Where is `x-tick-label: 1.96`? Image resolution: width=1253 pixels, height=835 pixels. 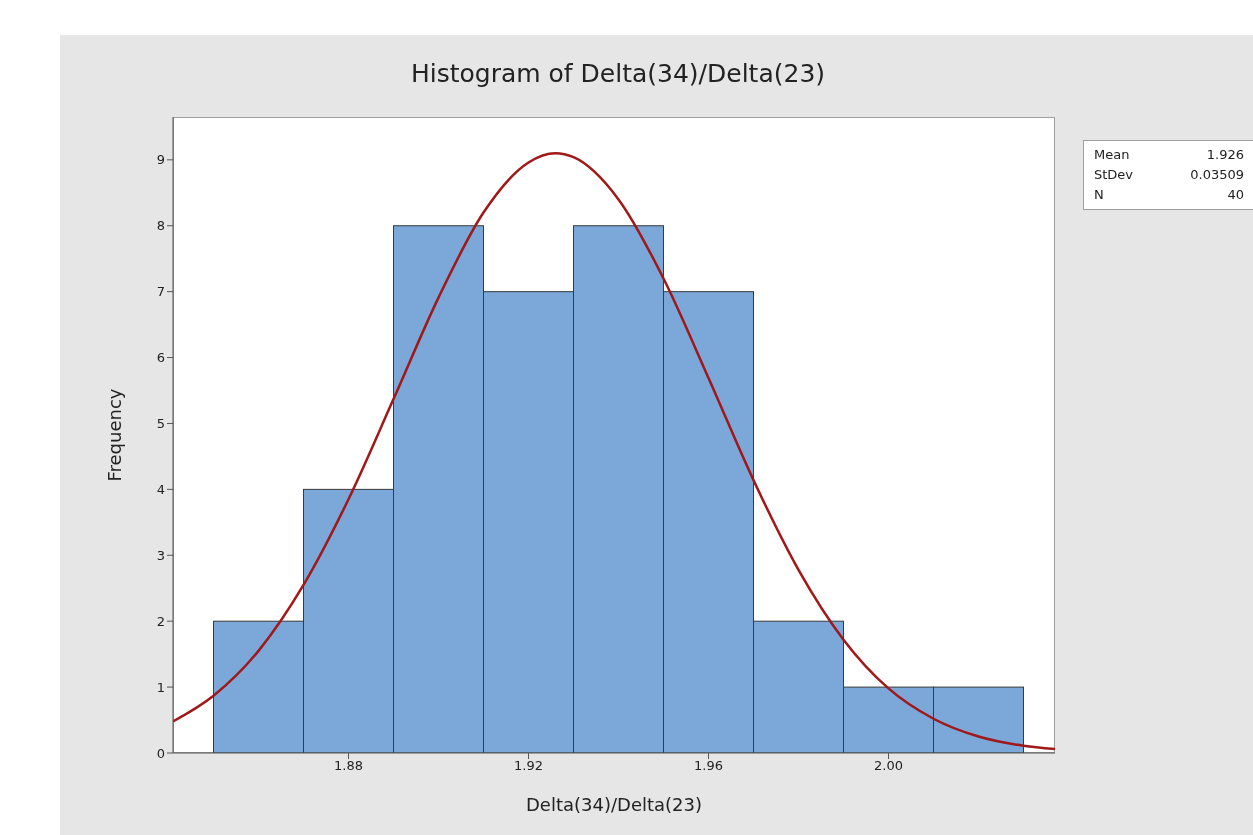
x-tick-label: 1.96 is located at coordinates (708, 766).